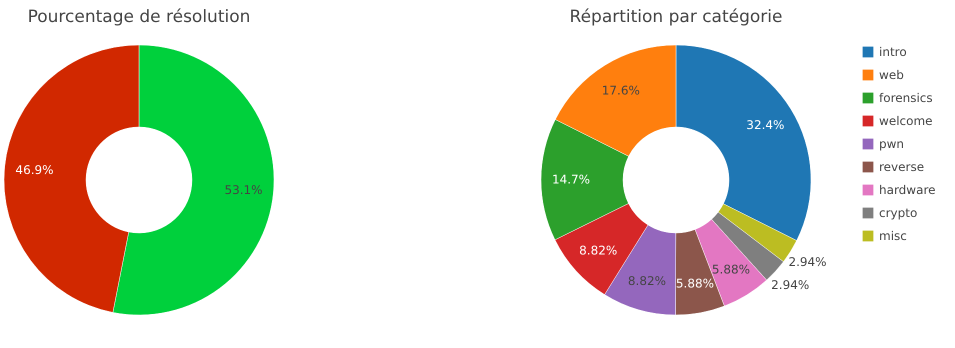 This screenshot has height=348, width=955. Describe the element at coordinates (621, 91) in the screenshot. I see `data-label: 17.6%` at that location.